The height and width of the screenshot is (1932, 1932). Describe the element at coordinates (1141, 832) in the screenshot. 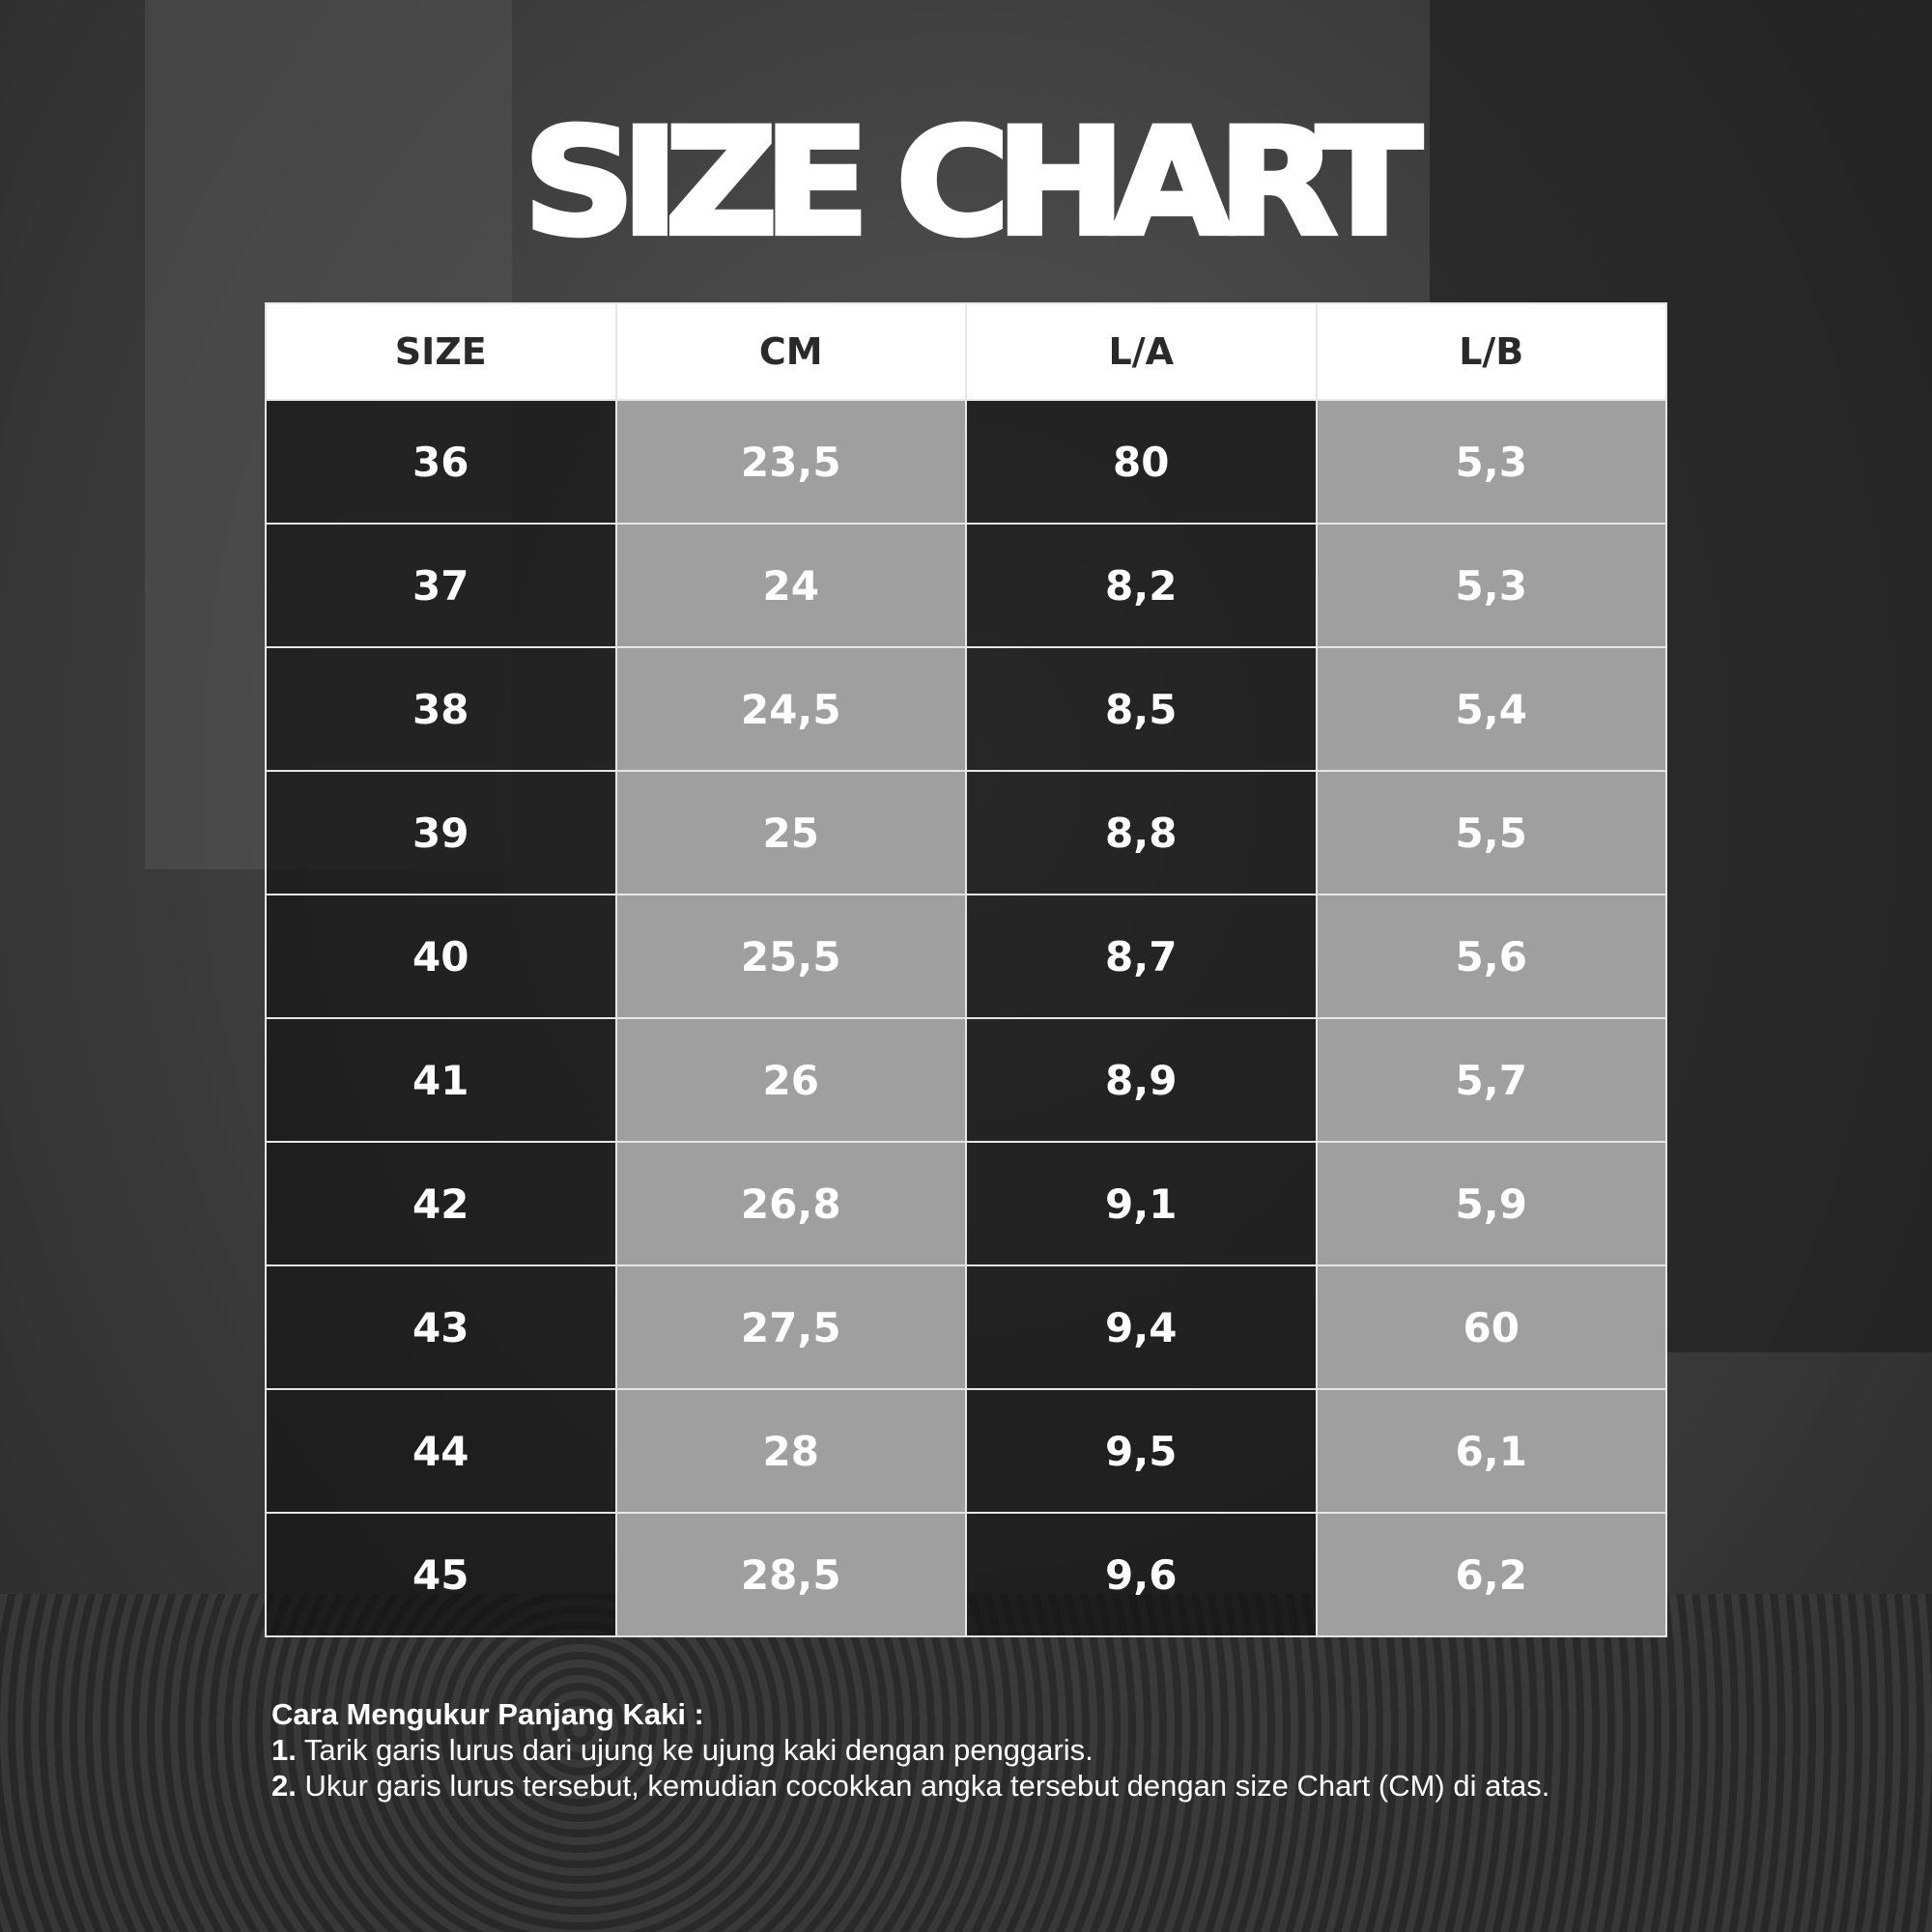

I see `table-cell: 8,8` at that location.